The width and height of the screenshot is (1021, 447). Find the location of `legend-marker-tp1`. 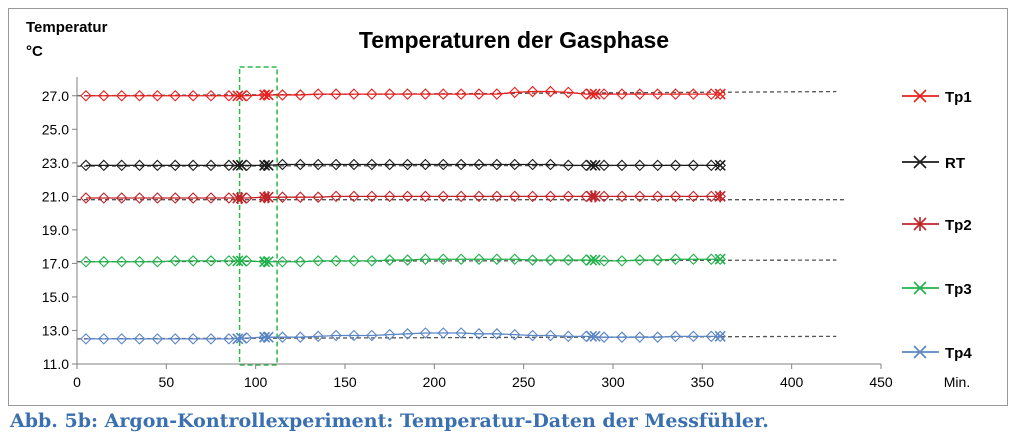

legend-marker-tp1 is located at coordinates (920, 96).